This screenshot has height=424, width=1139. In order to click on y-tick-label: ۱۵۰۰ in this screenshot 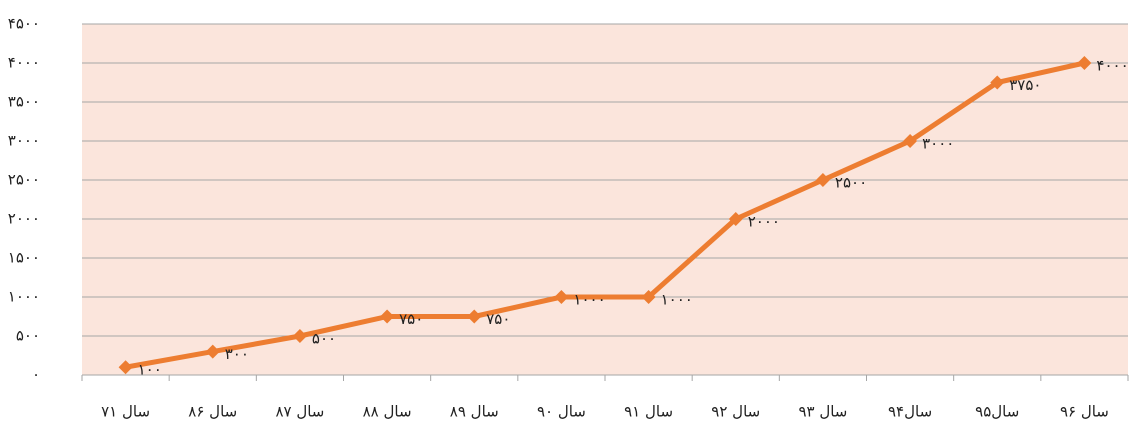, I will do `click(24, 258)`.